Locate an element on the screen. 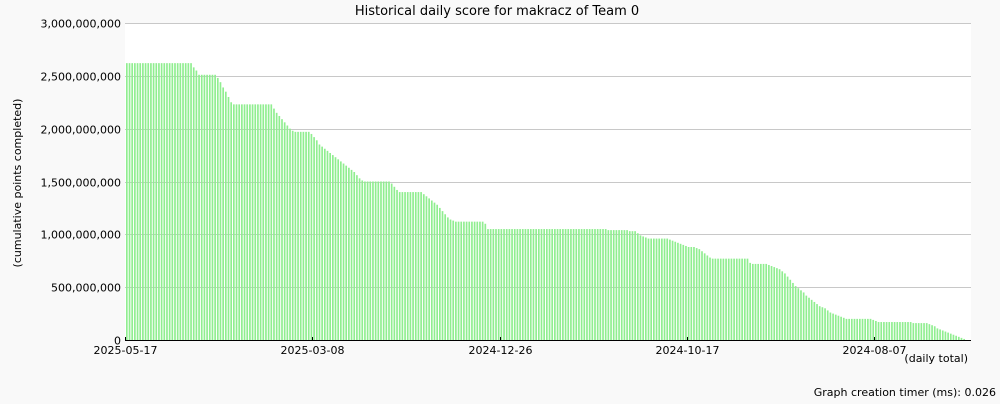  x-tick-label: 2024-08-07 is located at coordinates (875, 350).